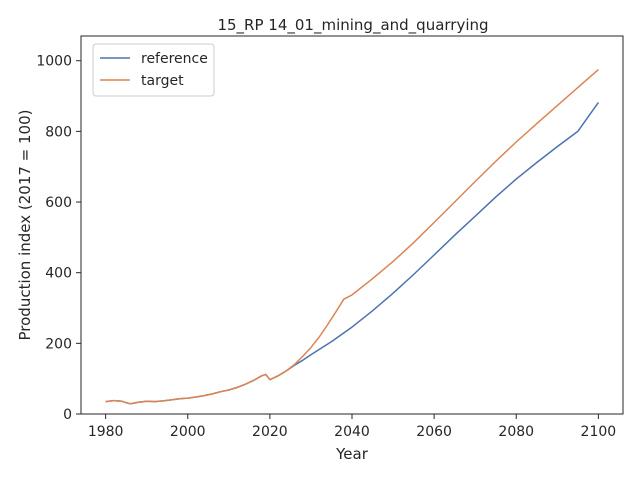  Describe the element at coordinates (188, 432) in the screenshot. I see `x-tick-label: 2000` at that location.